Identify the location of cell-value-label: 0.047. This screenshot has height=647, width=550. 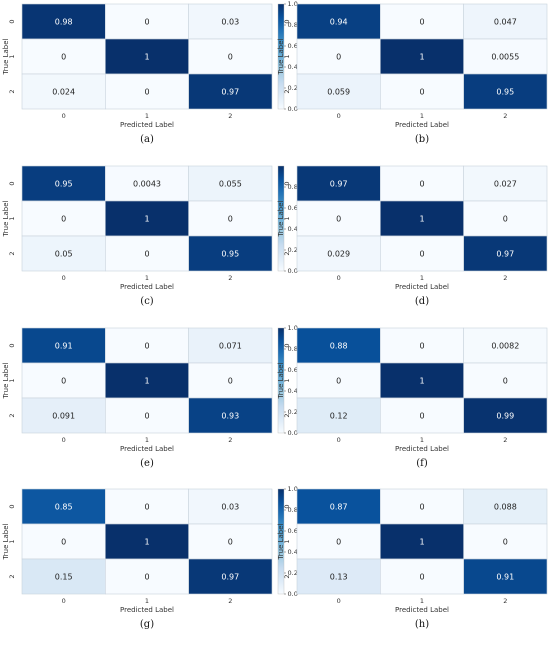
(505, 22).